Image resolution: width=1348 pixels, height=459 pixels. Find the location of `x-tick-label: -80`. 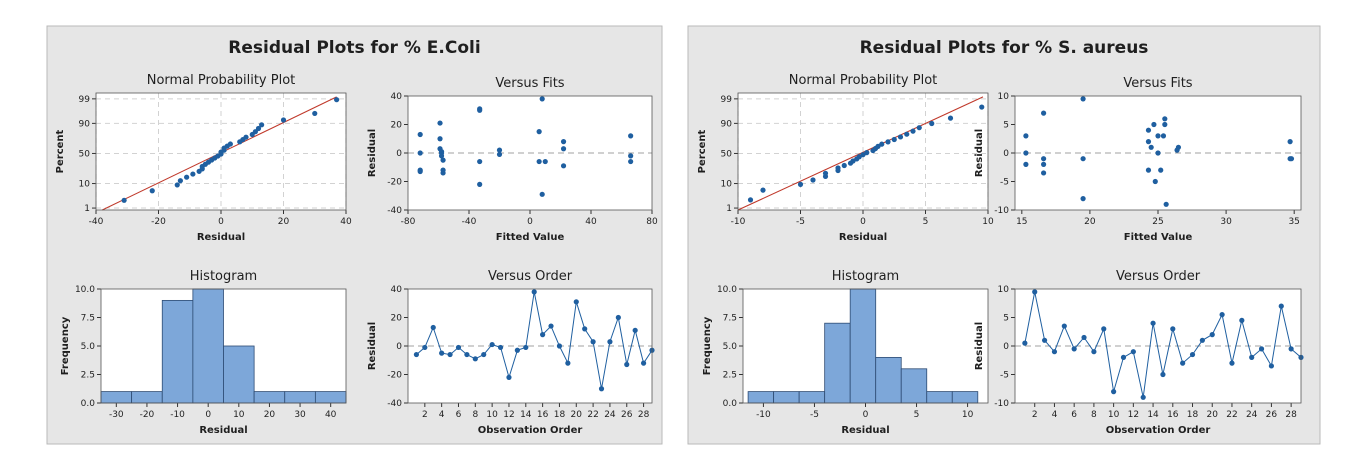

x-tick-label: -80 is located at coordinates (408, 222).